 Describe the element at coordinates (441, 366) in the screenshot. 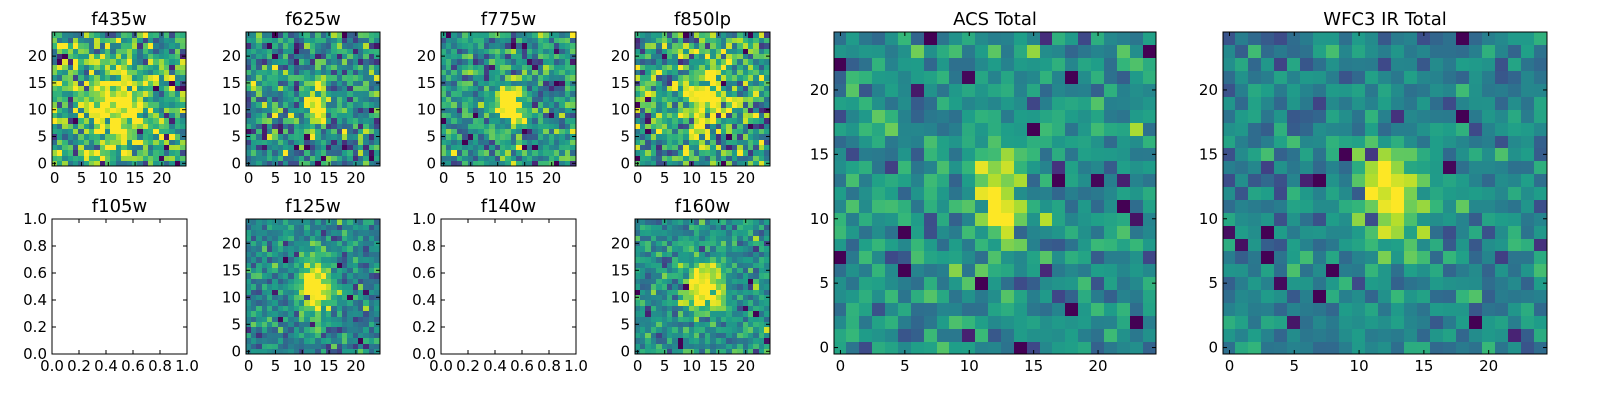

I see `x-tick-label: 0.0` at that location.